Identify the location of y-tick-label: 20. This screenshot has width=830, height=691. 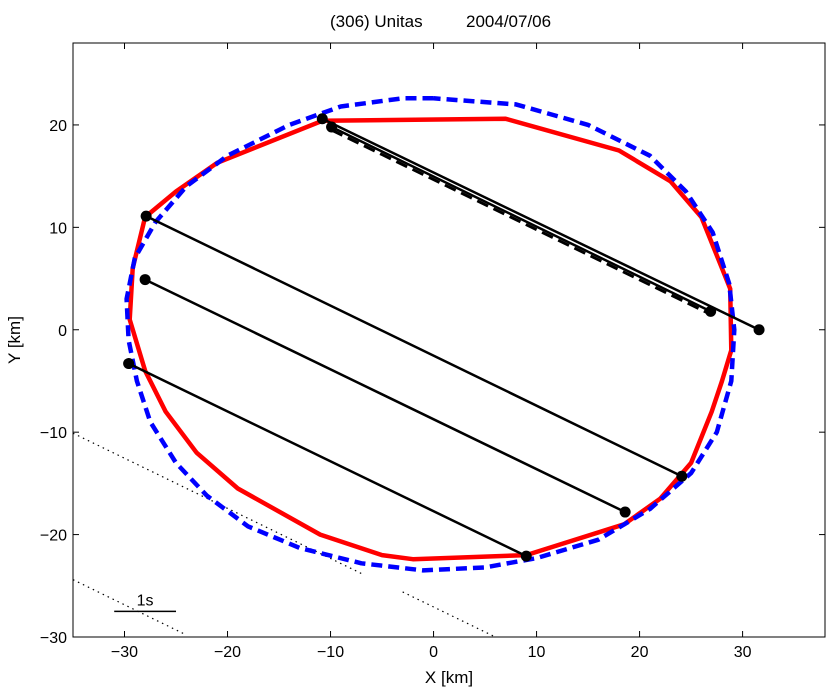
(58, 126).